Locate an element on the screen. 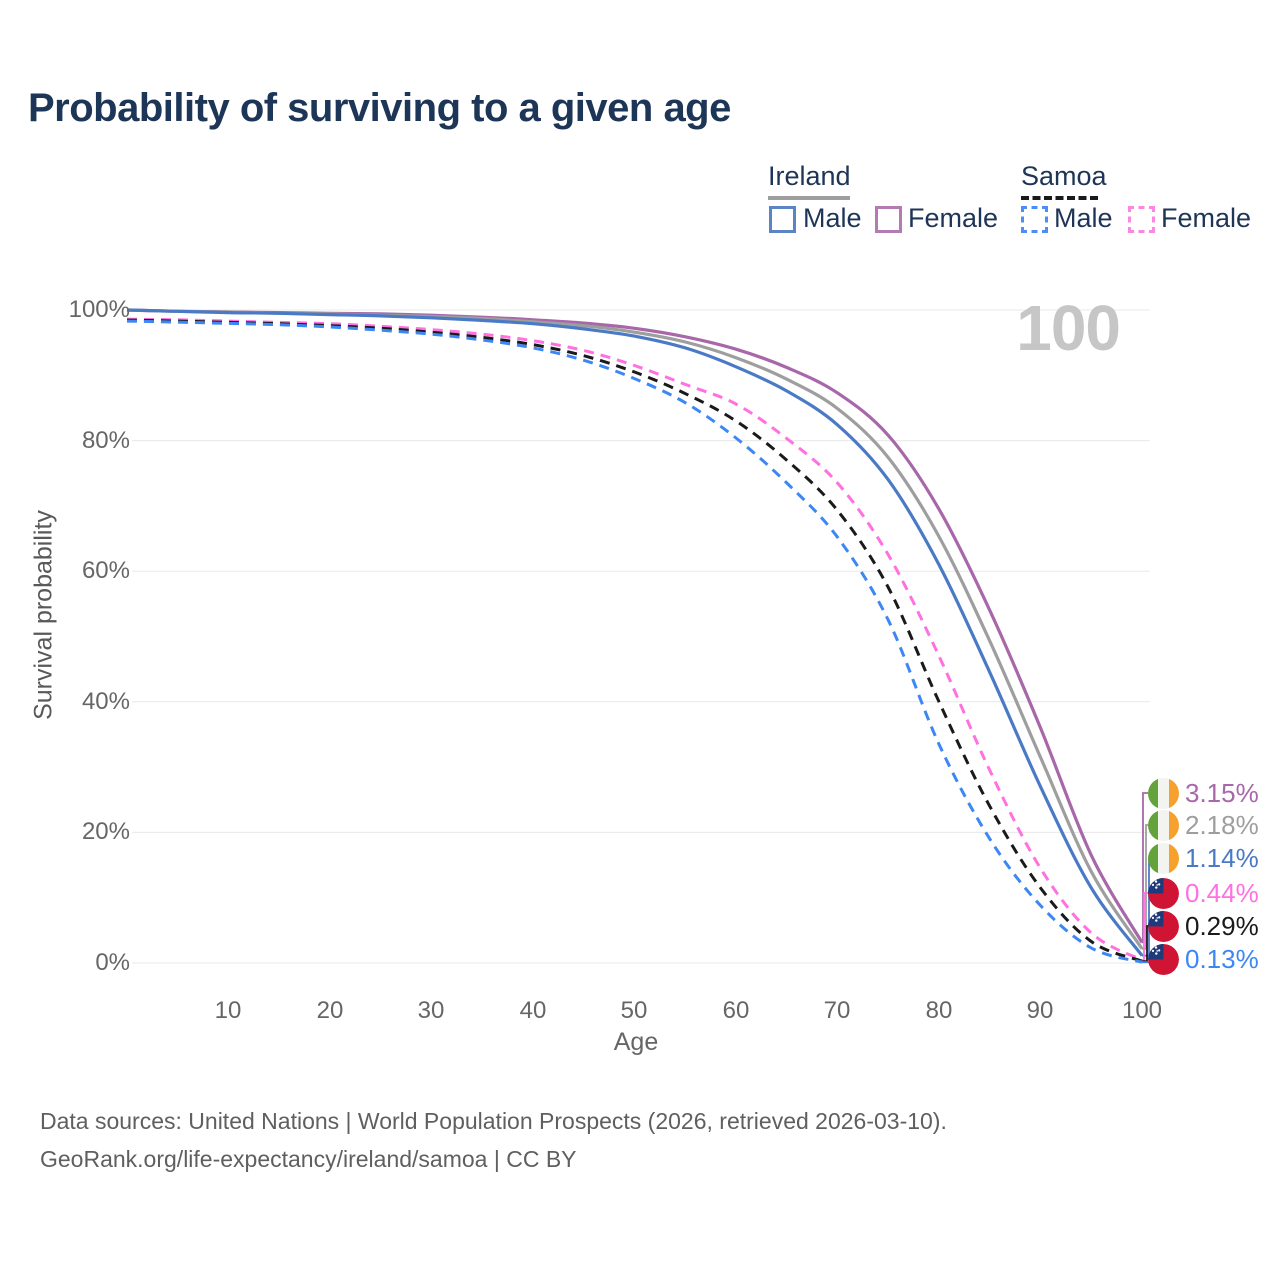  y-tick-40: 40% is located at coordinates (105, 701).